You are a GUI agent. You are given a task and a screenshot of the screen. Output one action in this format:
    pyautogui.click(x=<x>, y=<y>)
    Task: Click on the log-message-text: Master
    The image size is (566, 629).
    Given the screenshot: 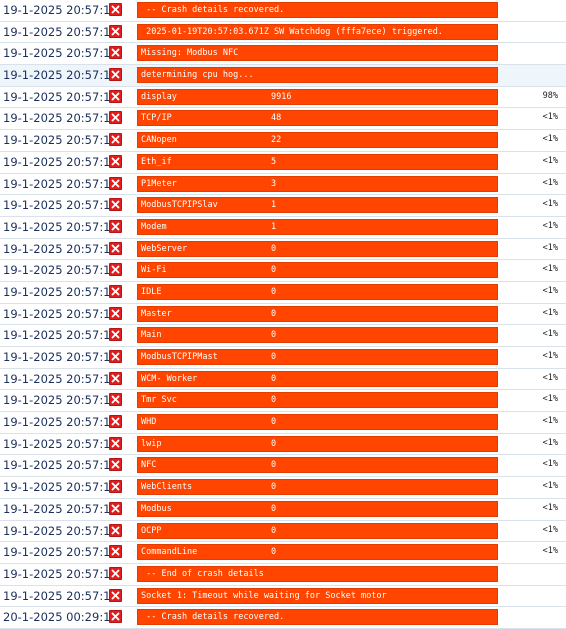 What is the action you would take?
    pyautogui.click(x=156, y=313)
    